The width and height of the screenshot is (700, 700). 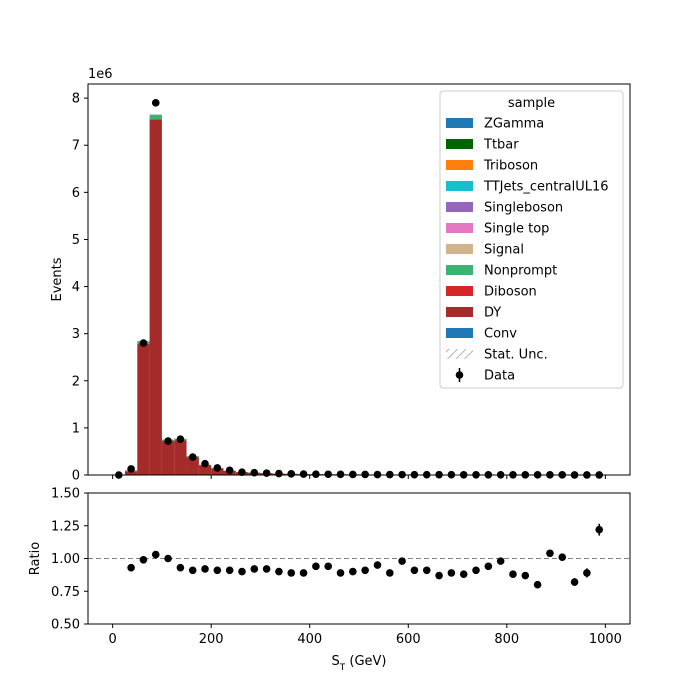 What do you see at coordinates (527, 187) in the screenshot?
I see `legend-entry: TTJets_centralUL16` at bounding box center [527, 187].